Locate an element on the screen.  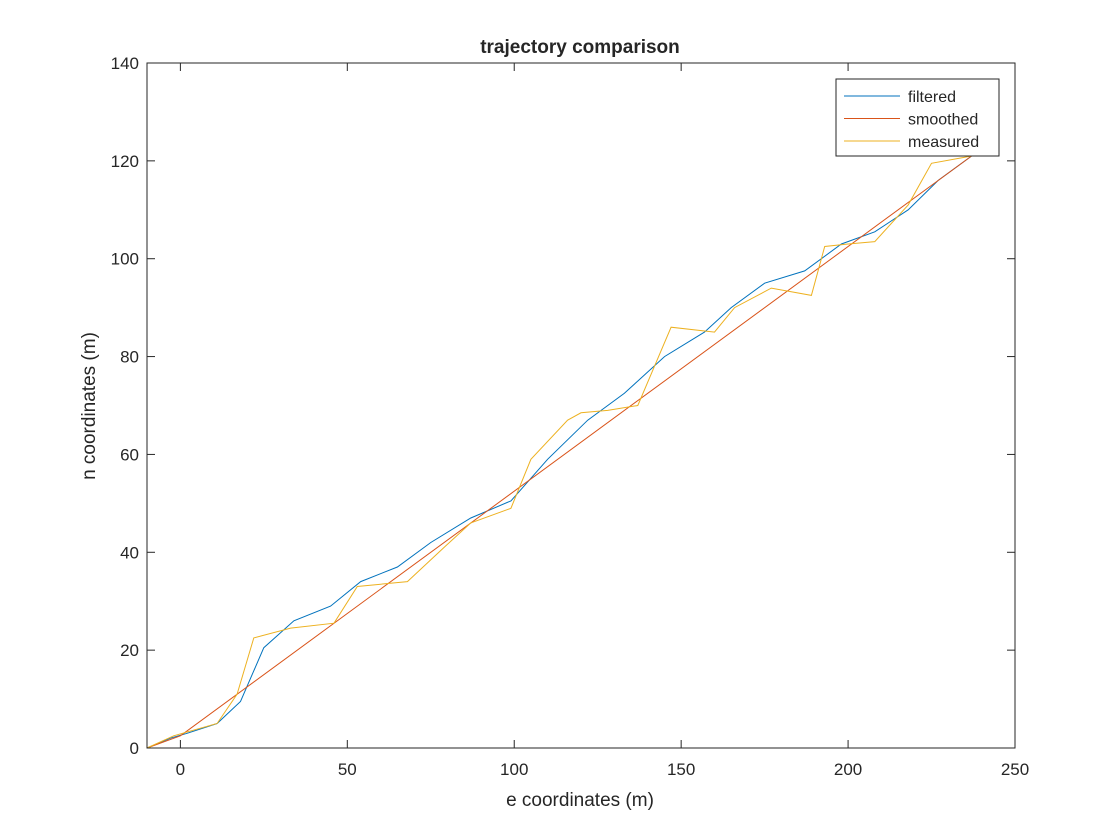
y-tick-label: 80 is located at coordinates (129, 357).